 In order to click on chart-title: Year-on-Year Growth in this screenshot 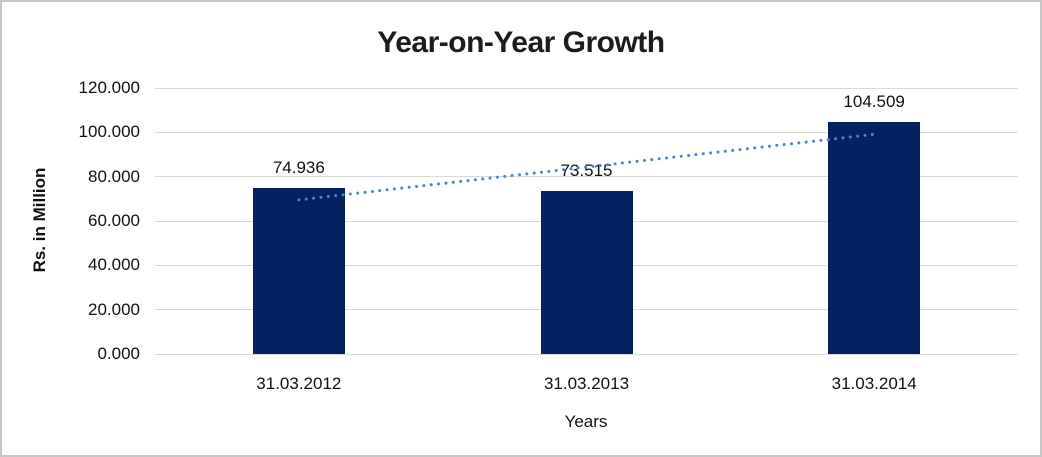, I will do `click(521, 42)`.